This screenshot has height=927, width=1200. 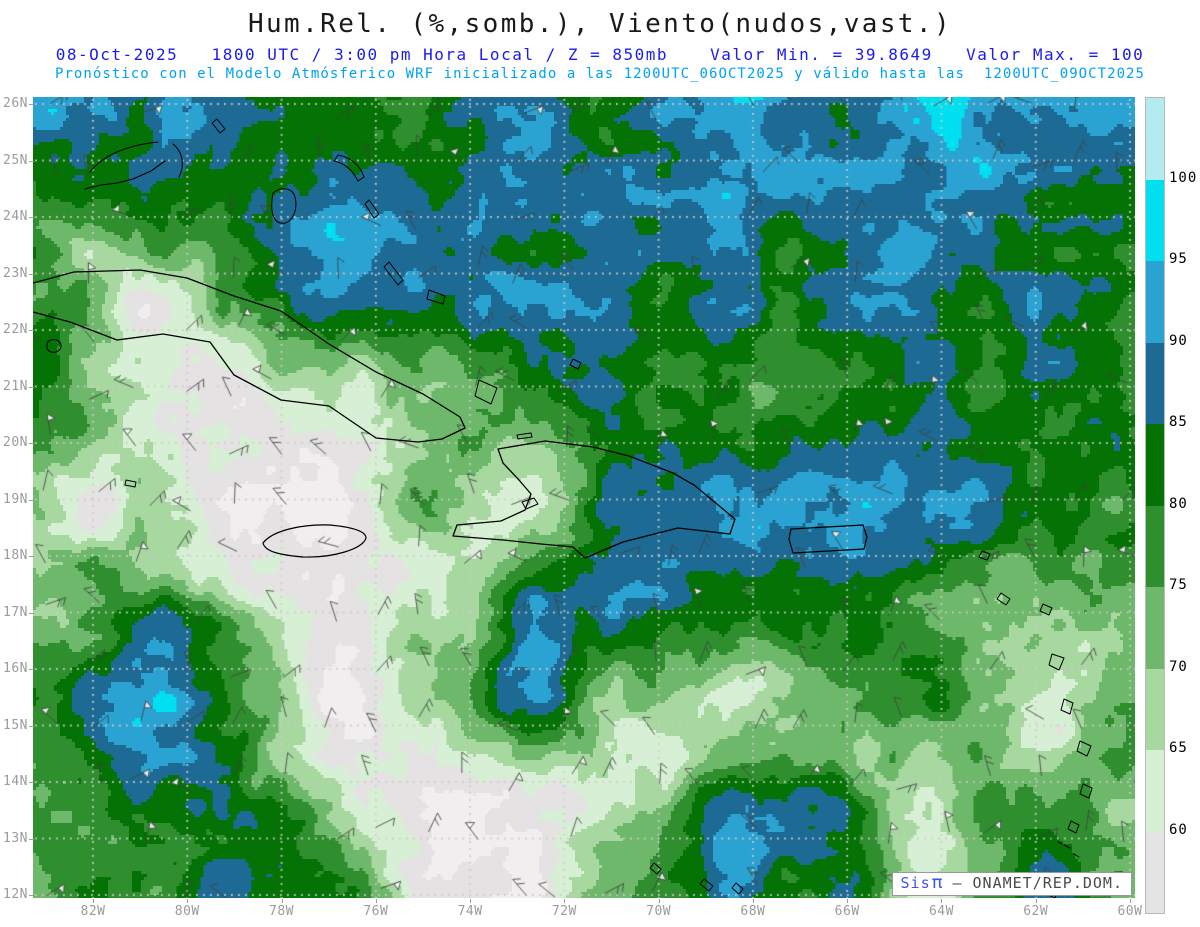 What do you see at coordinates (847, 911) in the screenshot?
I see `lon-label-66W: 66W` at bounding box center [847, 911].